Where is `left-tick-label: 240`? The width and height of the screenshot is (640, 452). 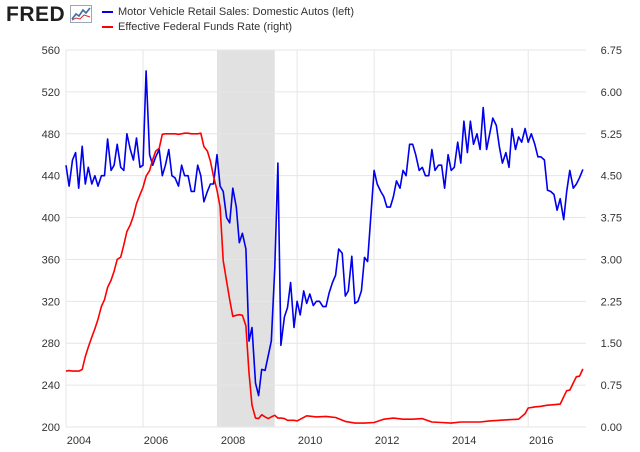 left-tick-label: 240 is located at coordinates (51, 386).